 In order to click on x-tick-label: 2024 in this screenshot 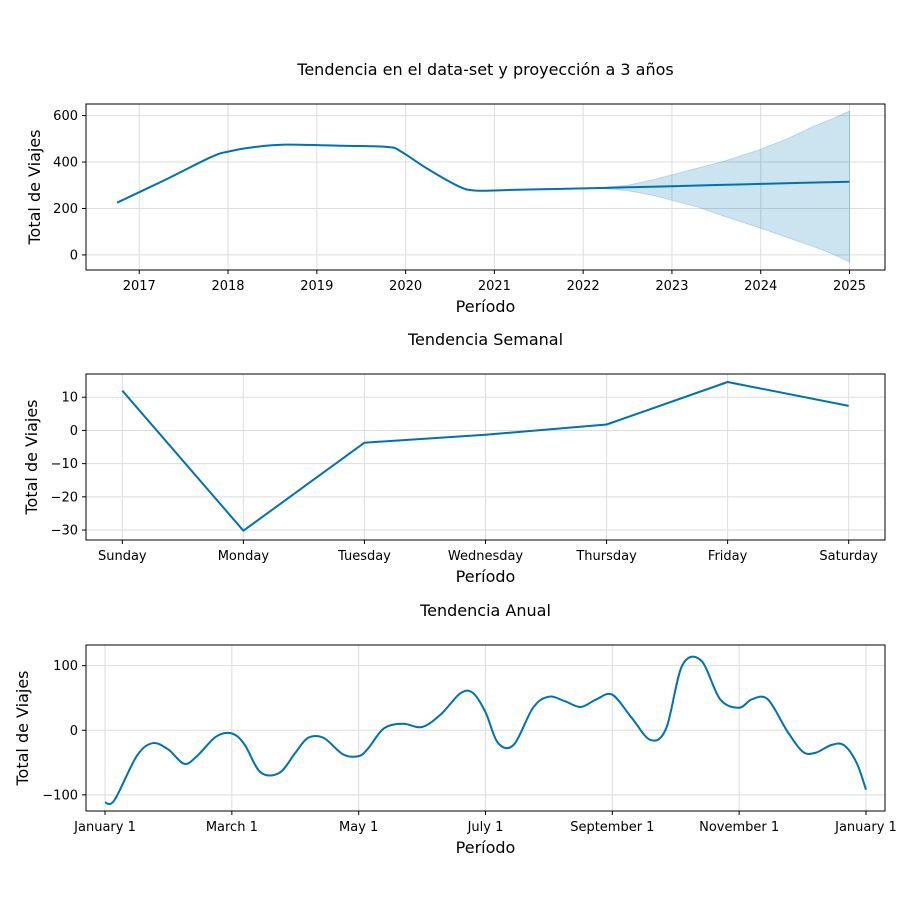, I will do `click(760, 286)`.